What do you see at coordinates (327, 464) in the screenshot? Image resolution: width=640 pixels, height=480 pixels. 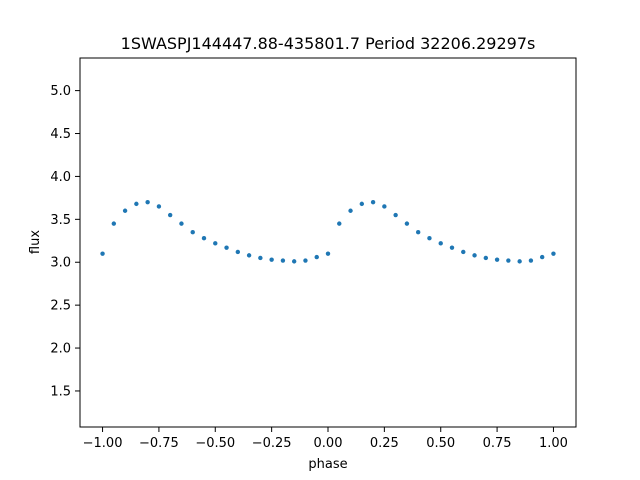 I see `x-axis-label: phase` at bounding box center [327, 464].